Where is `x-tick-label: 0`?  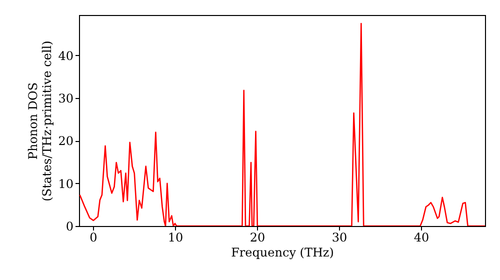 x-tick-label: 0 is located at coordinates (94, 237).